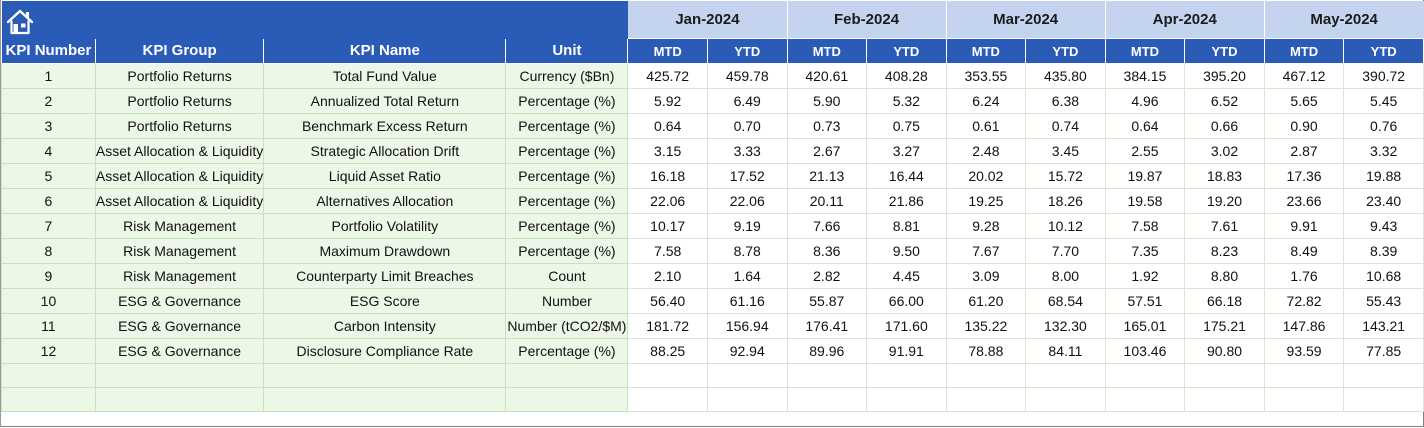 The width and height of the screenshot is (1424, 428). I want to click on ytd-value-cell: 0.74, so click(1065, 126).